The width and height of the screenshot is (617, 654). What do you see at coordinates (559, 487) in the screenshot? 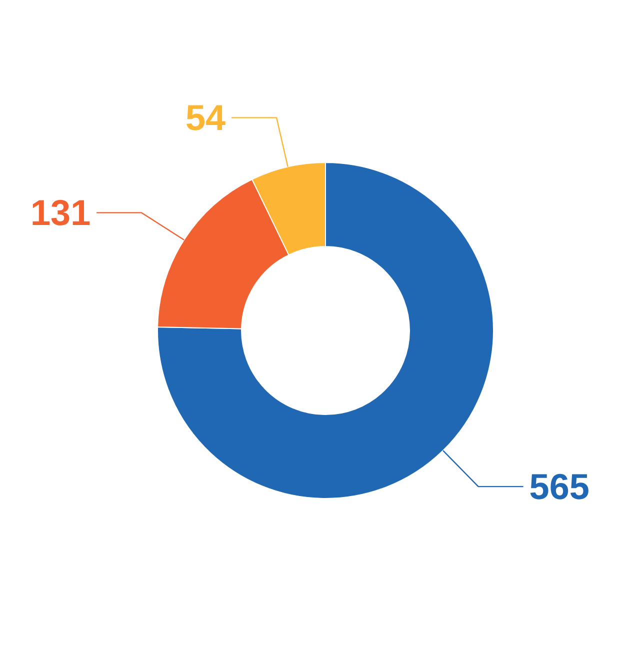
I see `data-label: 565` at bounding box center [559, 487].